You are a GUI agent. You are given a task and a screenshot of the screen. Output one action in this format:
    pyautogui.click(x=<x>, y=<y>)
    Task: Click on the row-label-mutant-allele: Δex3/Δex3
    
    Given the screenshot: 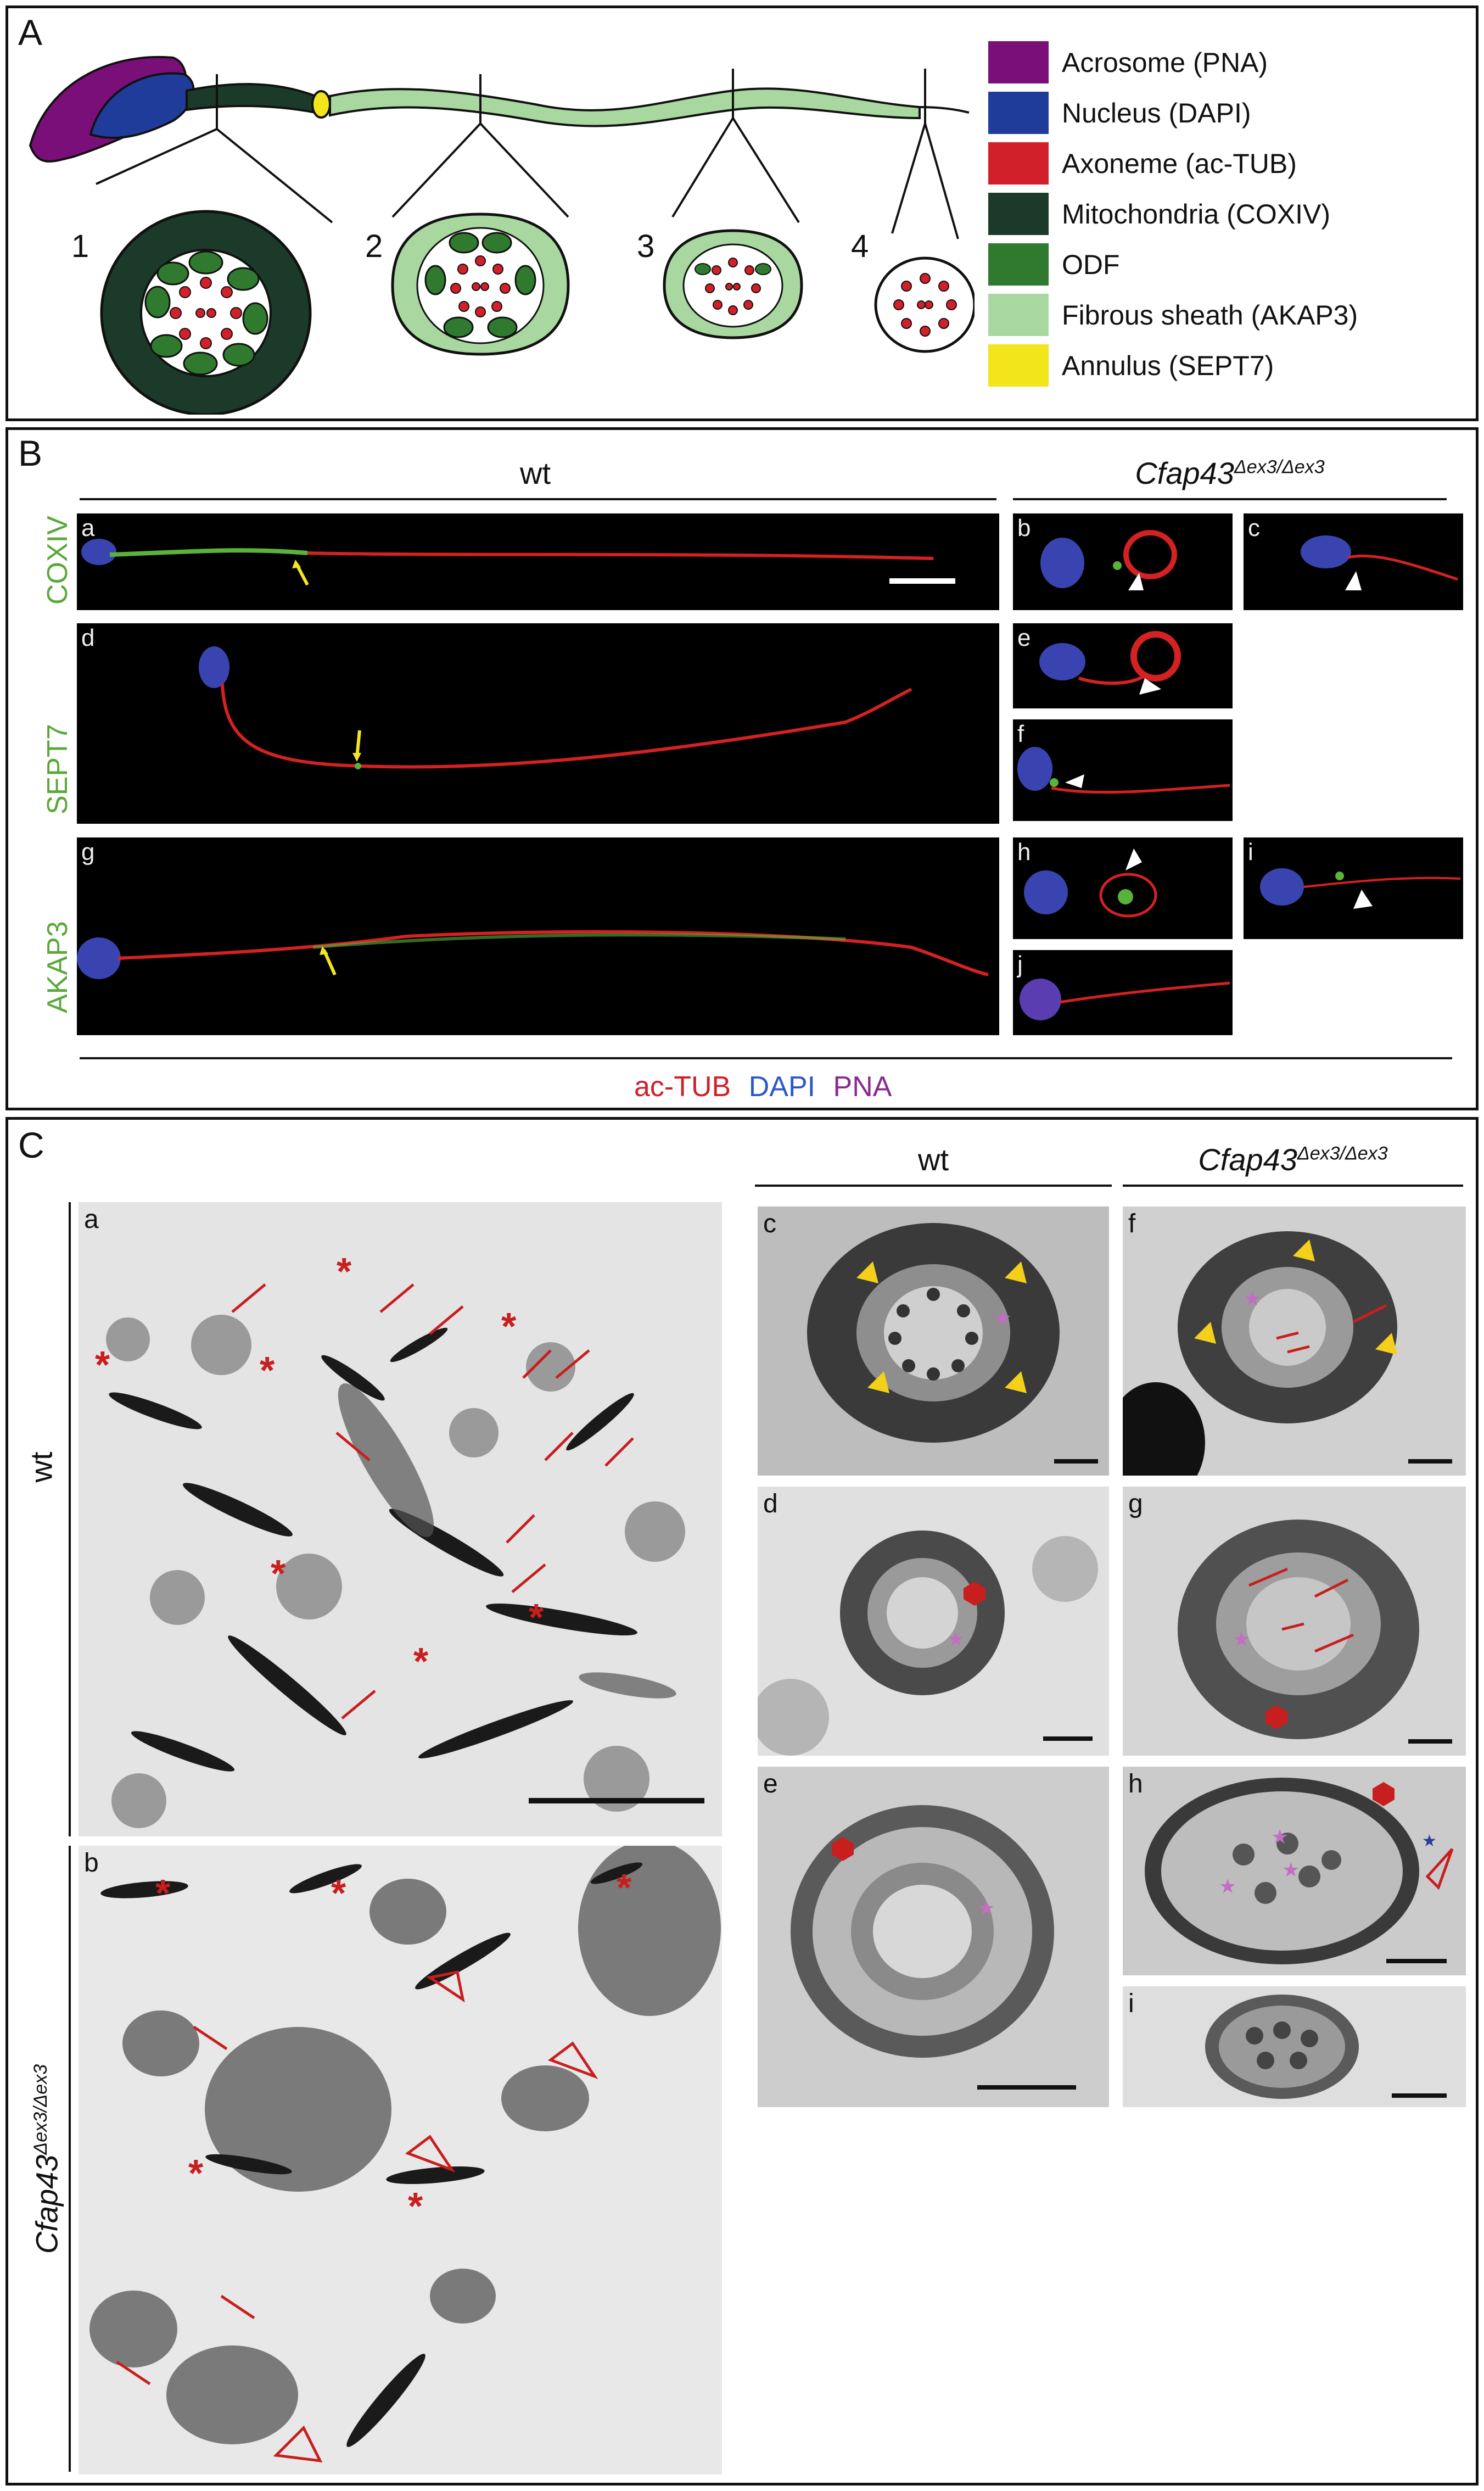 What is the action you would take?
    pyautogui.click(x=40, y=2109)
    